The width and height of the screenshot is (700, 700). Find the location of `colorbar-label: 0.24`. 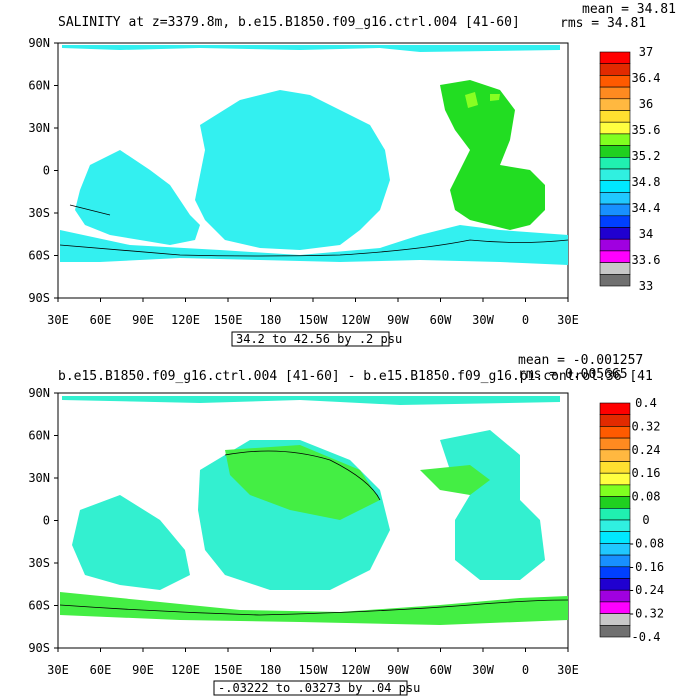

colorbar-label: 0.24 is located at coordinates (646, 450).